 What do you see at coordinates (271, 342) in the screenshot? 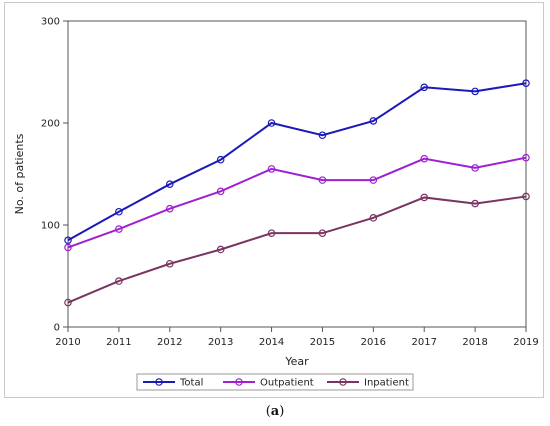
I see `x-tick-label: 2014` at bounding box center [271, 342].